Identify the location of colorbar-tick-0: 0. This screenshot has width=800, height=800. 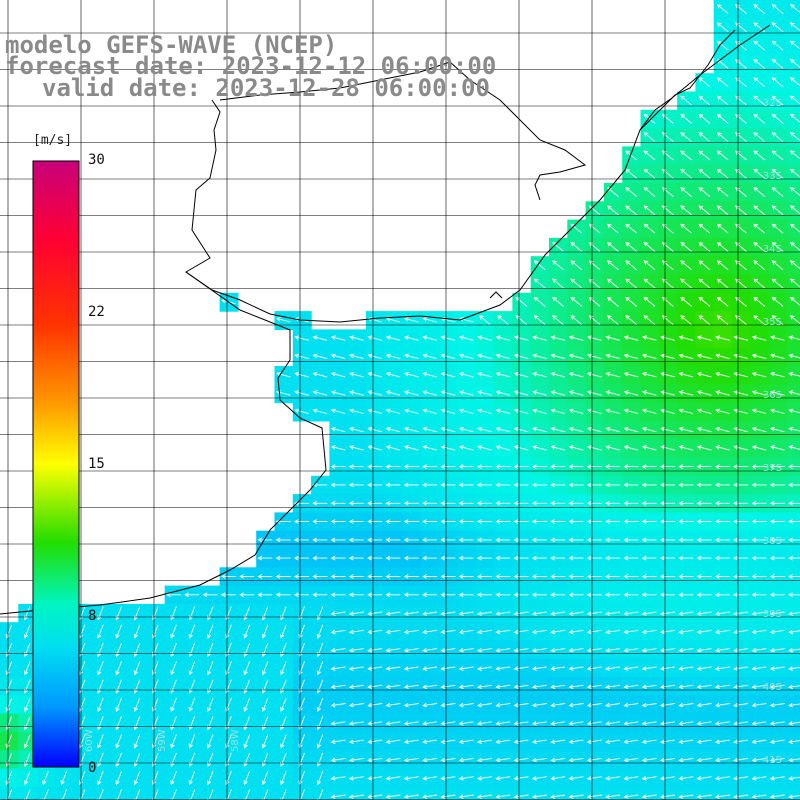
(92, 768).